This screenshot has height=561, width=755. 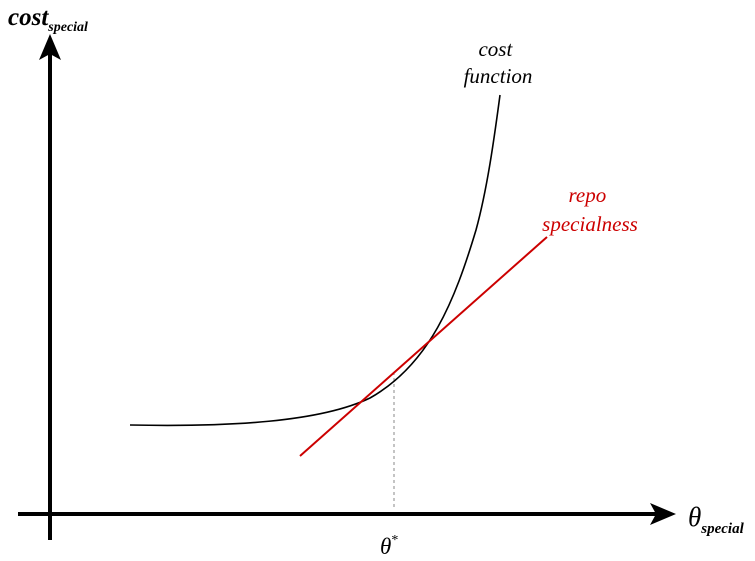 I want to click on repo-specialness-label: repo specialness, so click(x=590, y=209).